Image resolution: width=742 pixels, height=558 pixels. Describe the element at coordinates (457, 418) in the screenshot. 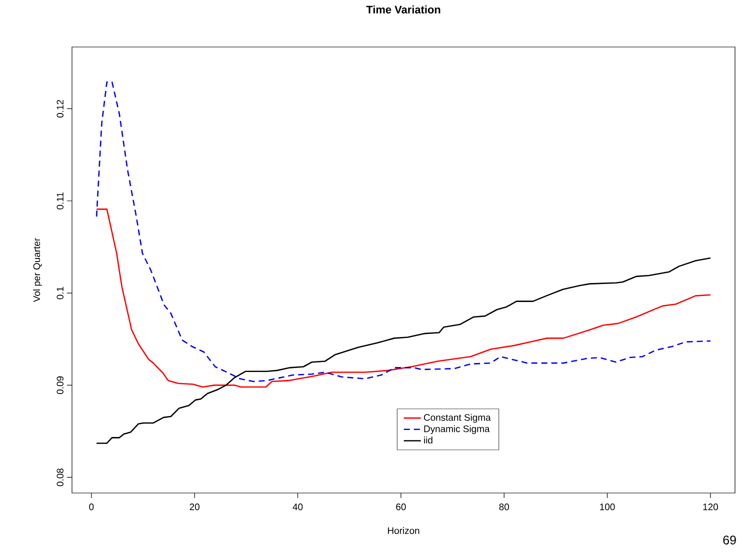

I see `legend-label: Constant Sigma` at that location.